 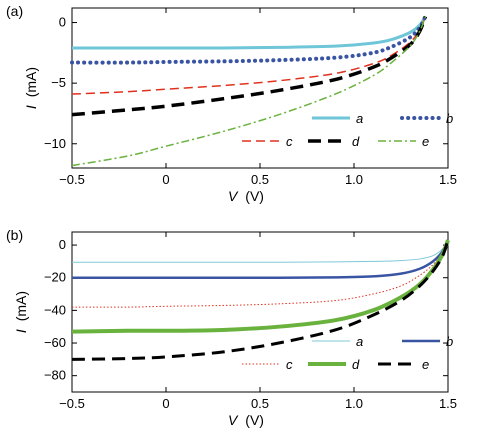 I want to click on panel-a-legend: a b c d e, so click(x=347, y=130).